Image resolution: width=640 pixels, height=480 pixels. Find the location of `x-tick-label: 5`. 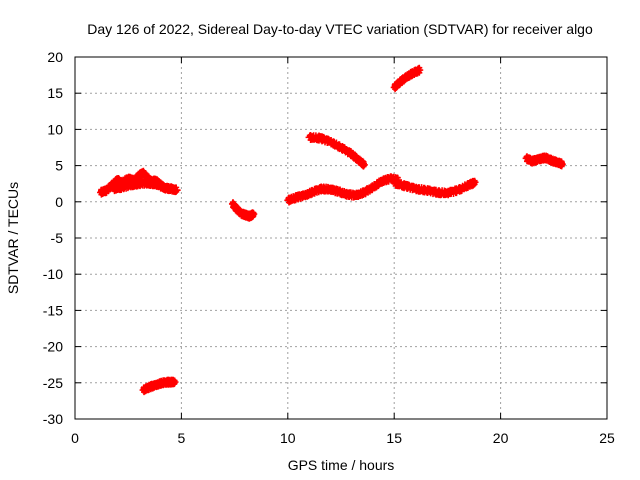

x-tick-label: 5 is located at coordinates (182, 438).